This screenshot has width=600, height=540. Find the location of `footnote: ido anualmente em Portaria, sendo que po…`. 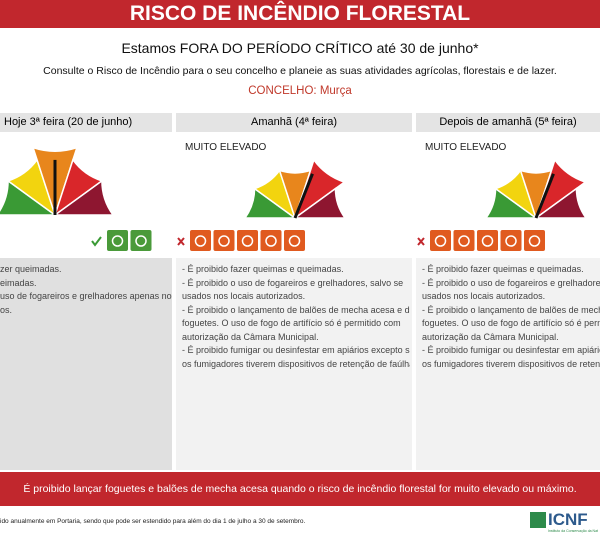

footnote: ido anualmente em Portaria, sendo que po… is located at coordinates (153, 521).